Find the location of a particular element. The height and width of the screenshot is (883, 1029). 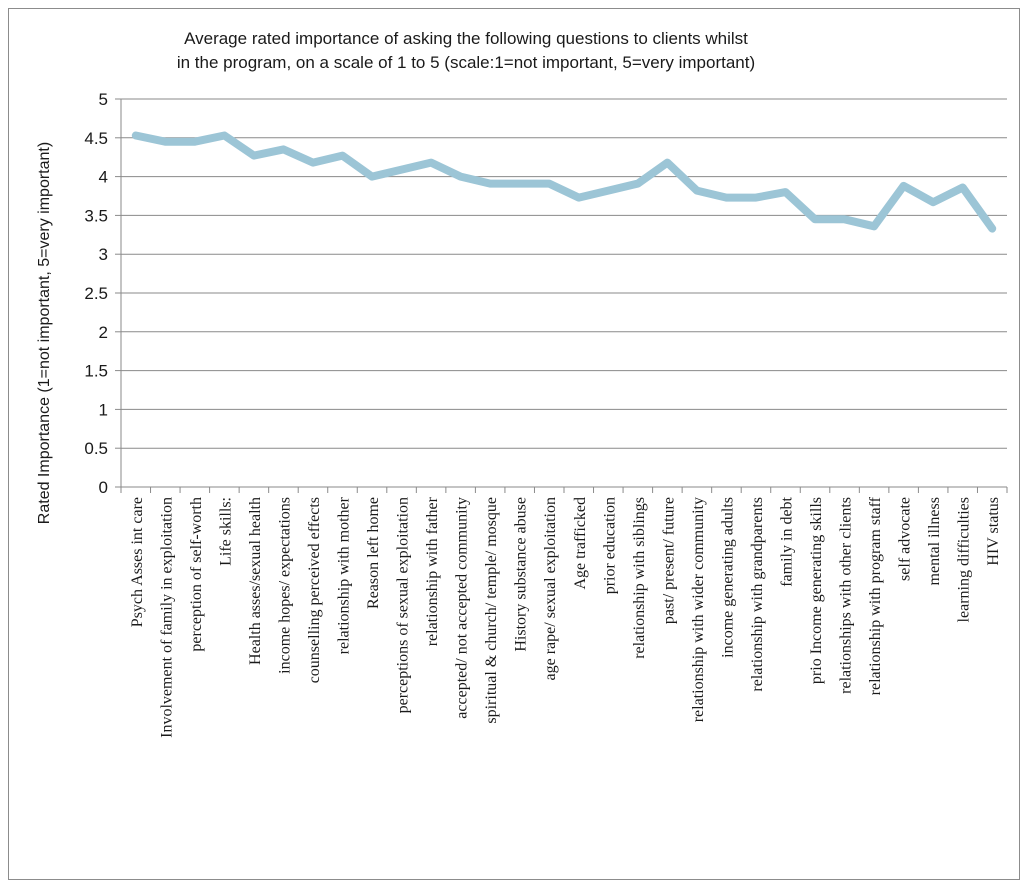

x-tick-label: age rape/ sexual exploitation is located at coordinates (550, 588).